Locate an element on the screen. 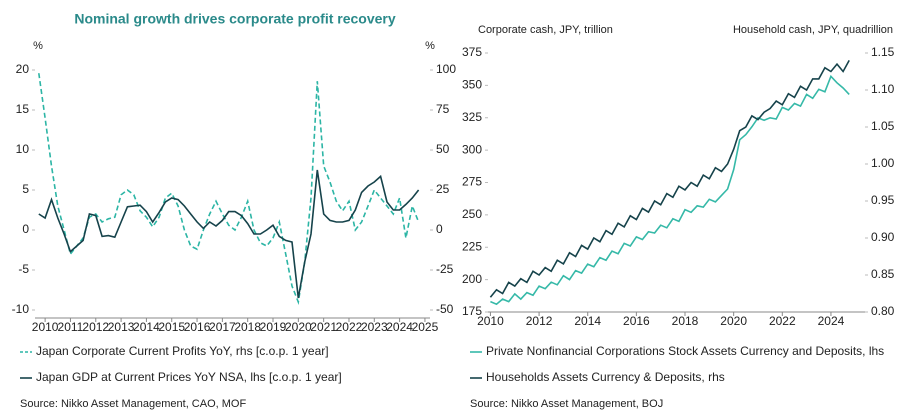 This screenshot has width=901, height=418. y-tick-label: 20 is located at coordinates (23, 69).